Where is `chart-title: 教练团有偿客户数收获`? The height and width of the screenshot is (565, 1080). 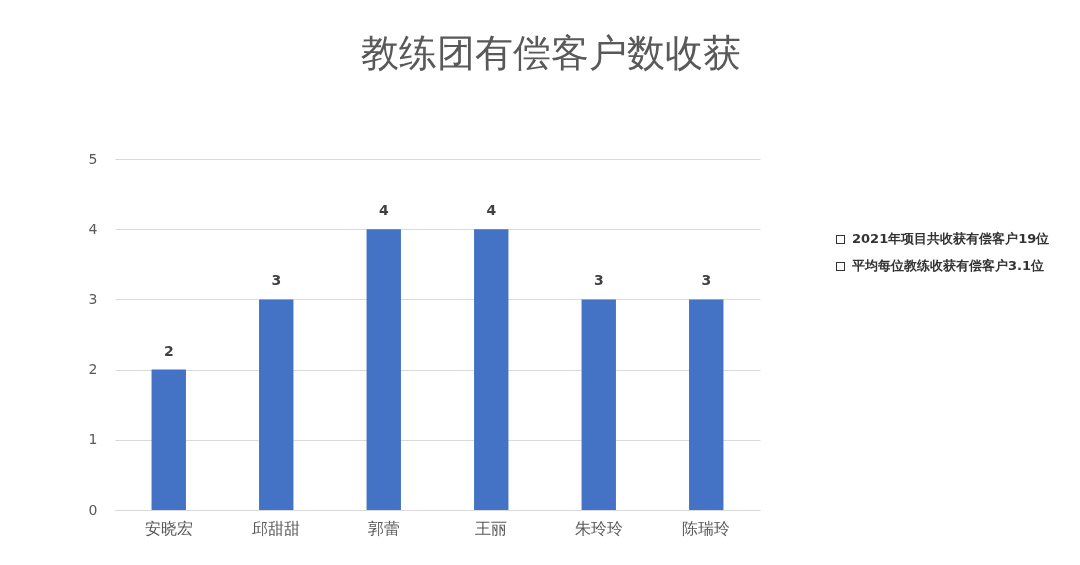 chart-title: 教练团有偿客户数收获 is located at coordinates (551, 53).